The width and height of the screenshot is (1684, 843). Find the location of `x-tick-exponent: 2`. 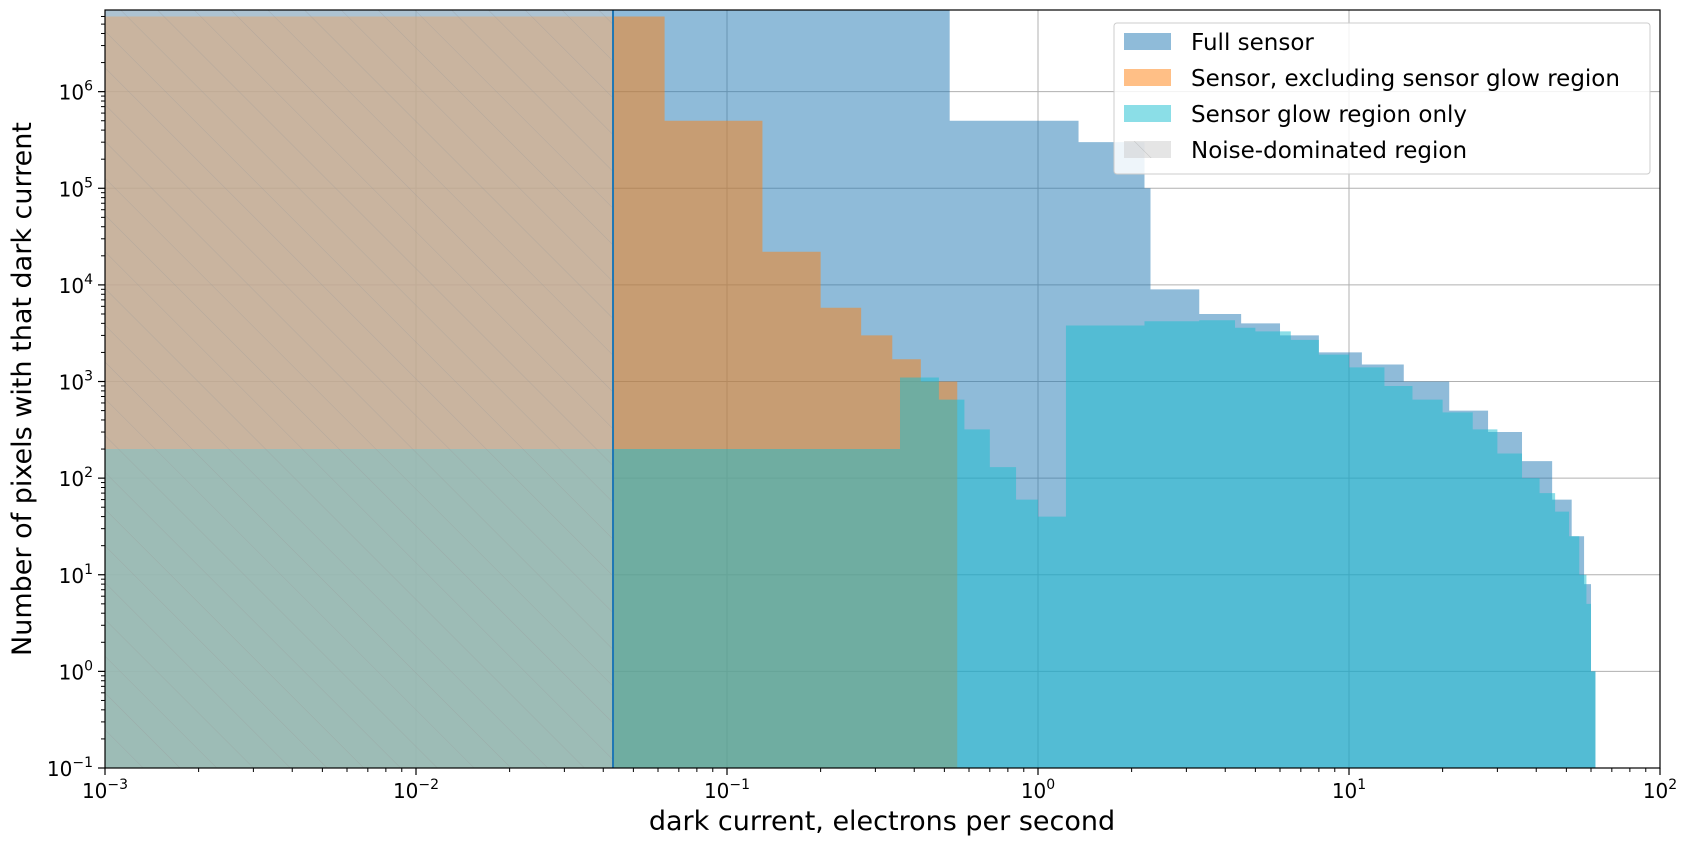

x-tick-exponent: 2 is located at coordinates (1672, 785).